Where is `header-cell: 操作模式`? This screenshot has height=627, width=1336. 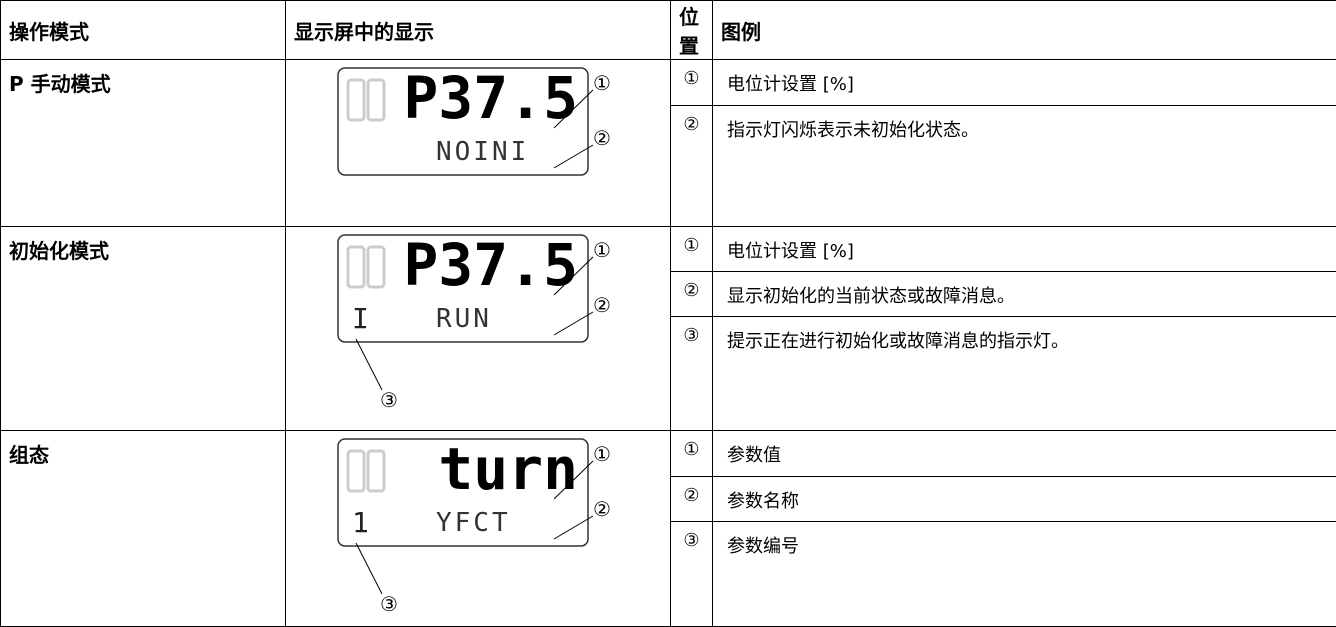
header-cell: 操作模式 is located at coordinates (143, 30).